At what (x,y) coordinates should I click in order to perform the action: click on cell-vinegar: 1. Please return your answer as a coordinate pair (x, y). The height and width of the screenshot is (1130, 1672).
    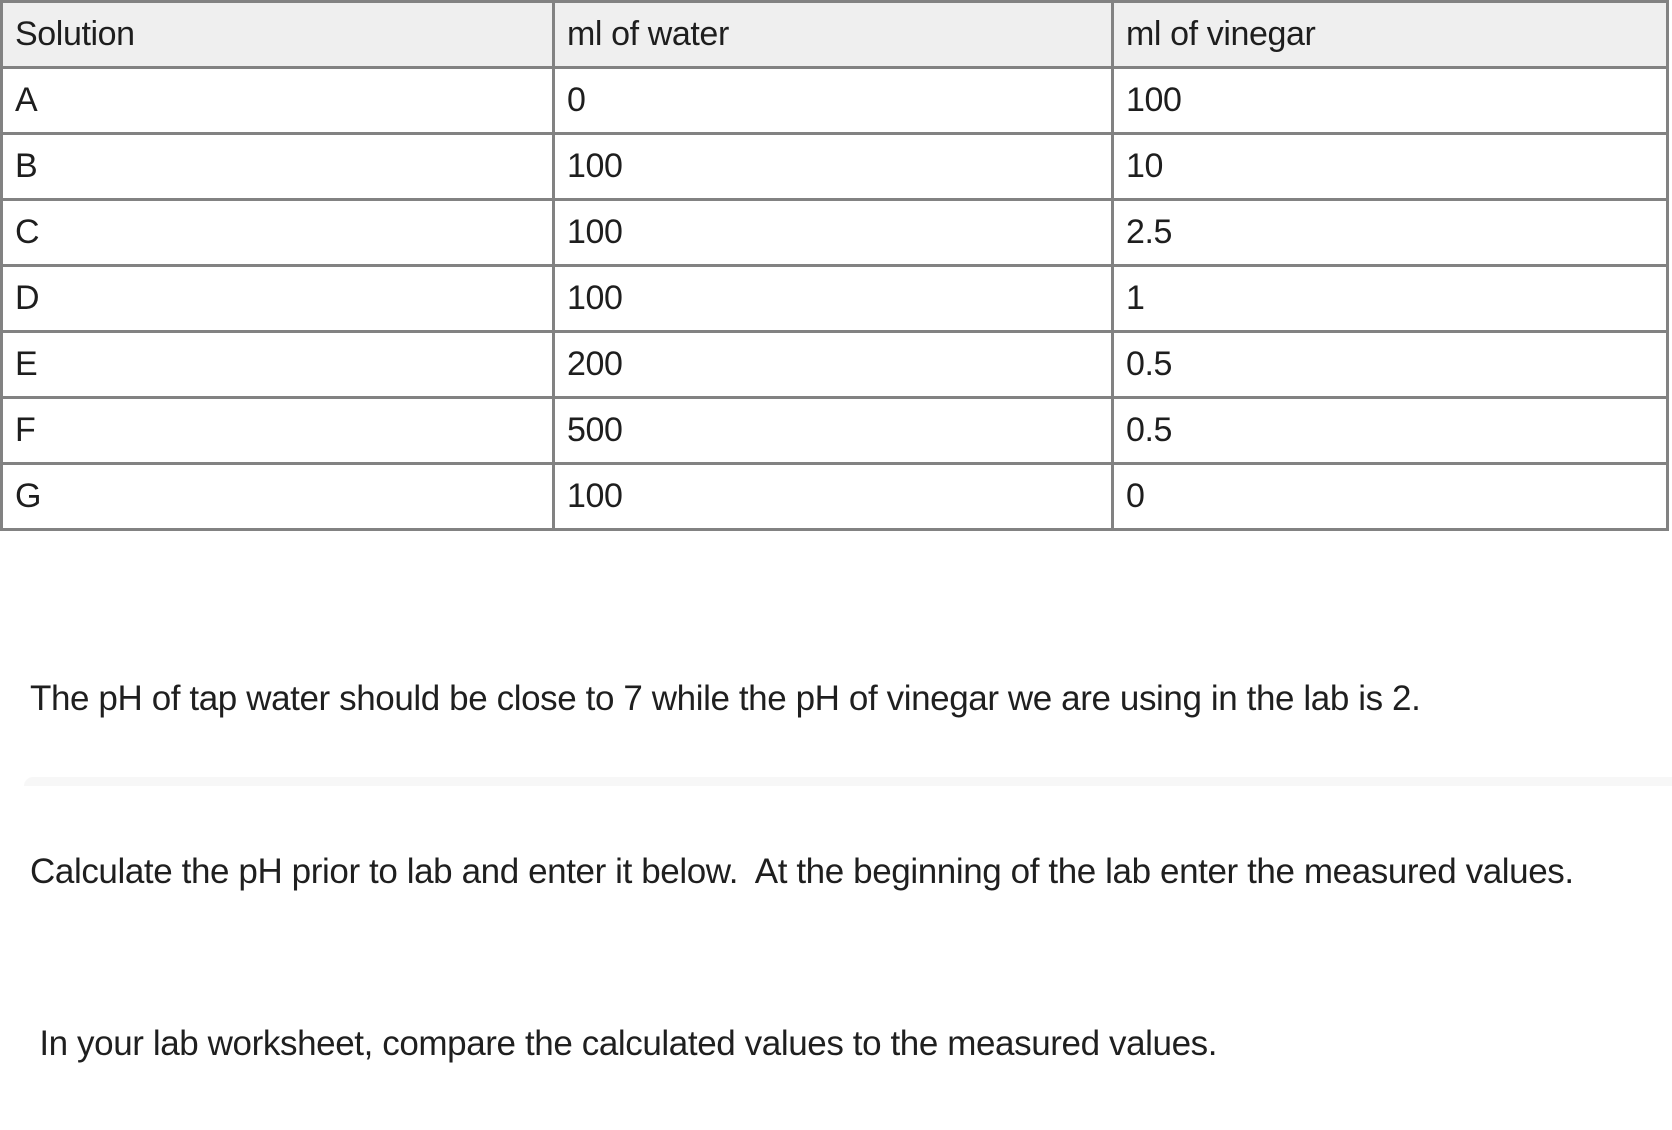
    Looking at the image, I should click on (1390, 298).